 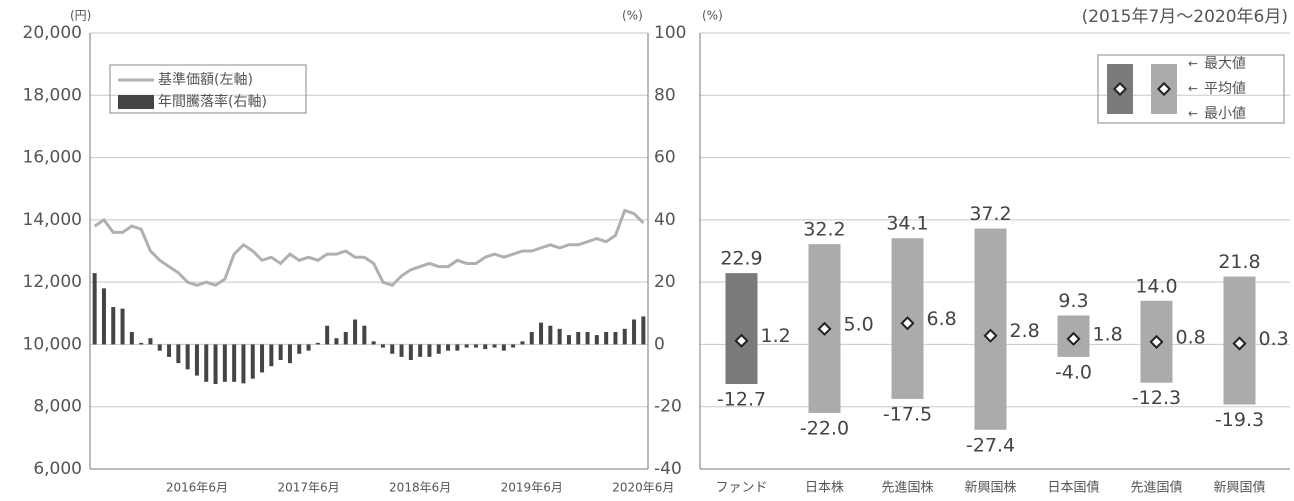 I want to click on y-unit: (円), so click(x=80, y=16).